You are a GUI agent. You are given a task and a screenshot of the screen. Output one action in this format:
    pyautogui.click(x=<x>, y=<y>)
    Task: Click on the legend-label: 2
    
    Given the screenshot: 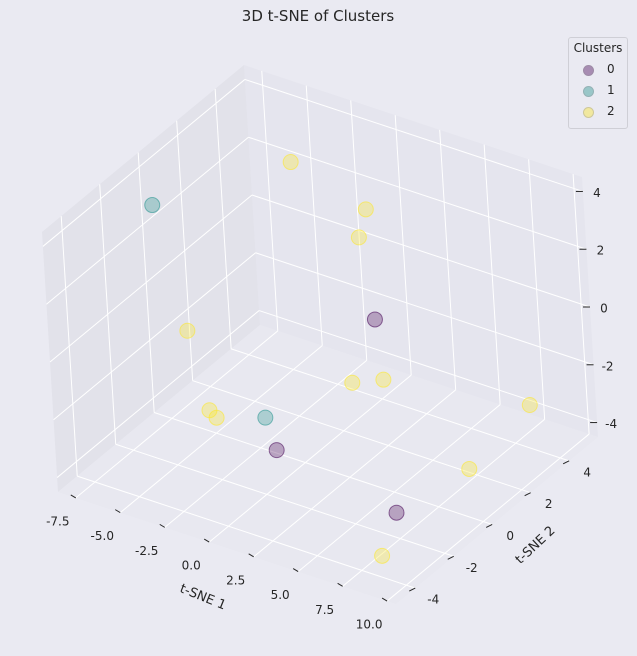 What is the action you would take?
    pyautogui.click(x=611, y=111)
    